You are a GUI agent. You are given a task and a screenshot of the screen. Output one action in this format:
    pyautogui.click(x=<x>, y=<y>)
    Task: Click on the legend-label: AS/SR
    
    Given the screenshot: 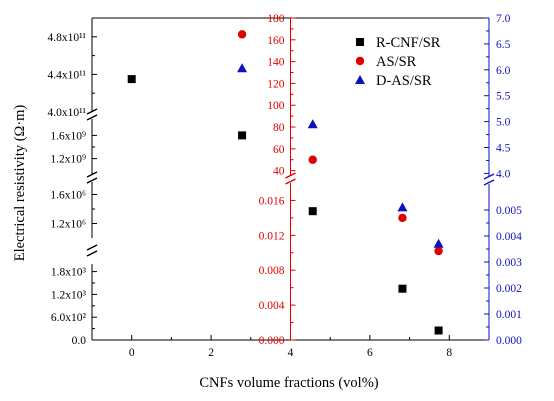 What is the action you would take?
    pyautogui.click(x=396, y=62)
    